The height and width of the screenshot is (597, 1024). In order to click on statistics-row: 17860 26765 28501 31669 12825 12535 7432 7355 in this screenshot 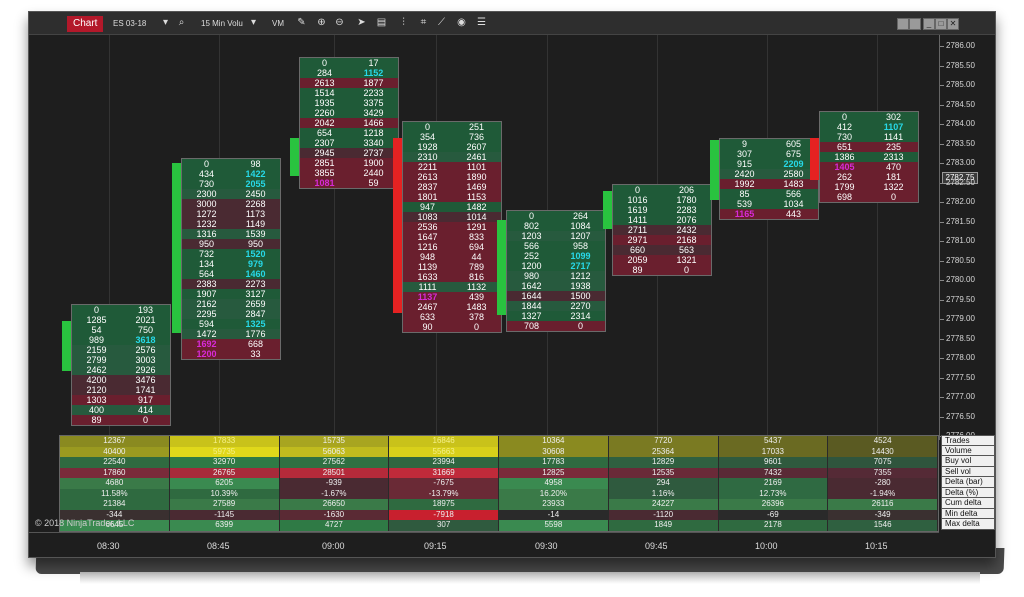, I will do `click(499, 472)`.